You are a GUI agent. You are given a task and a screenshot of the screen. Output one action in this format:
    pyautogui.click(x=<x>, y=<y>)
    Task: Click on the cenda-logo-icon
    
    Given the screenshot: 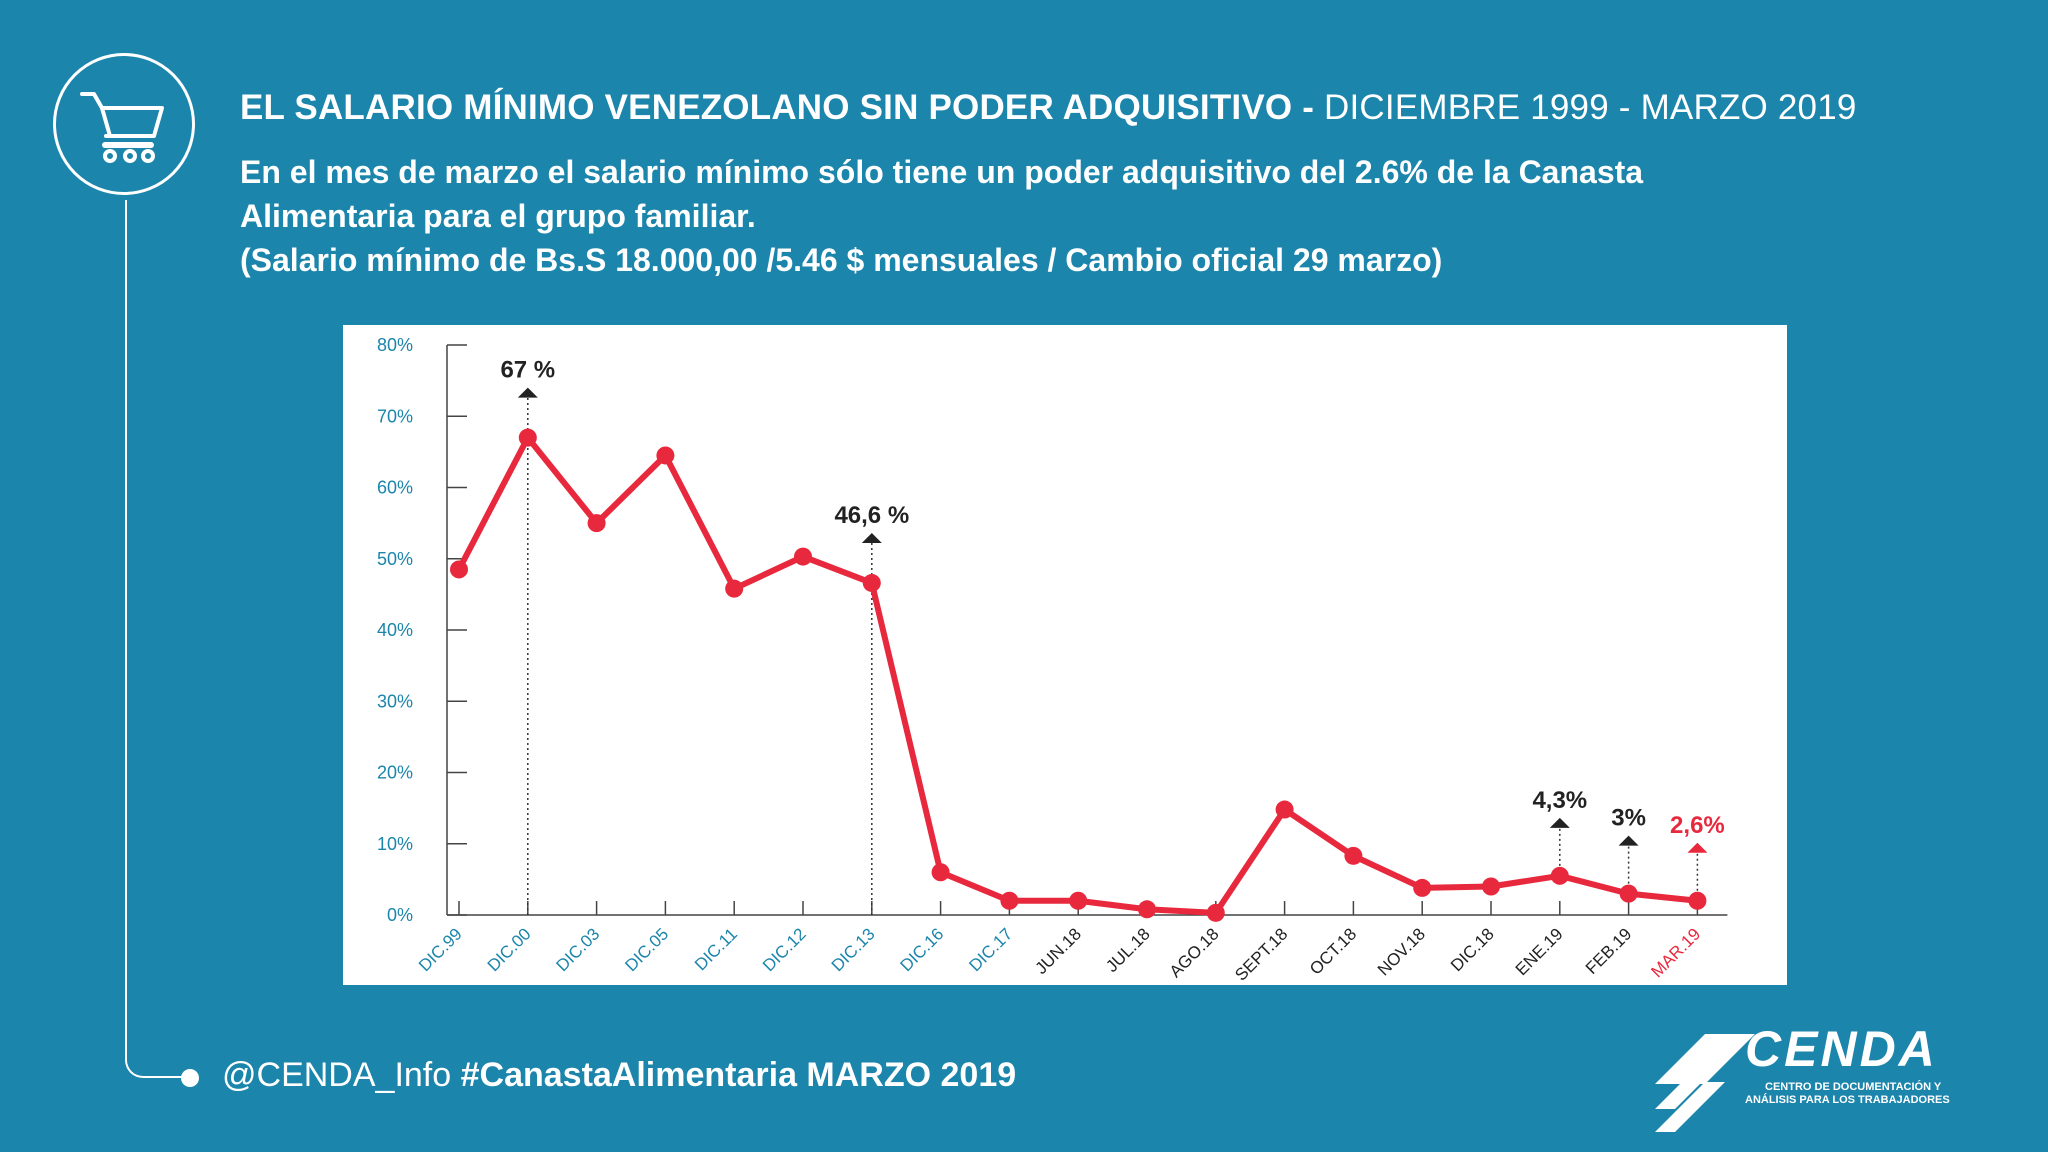 What is the action you would take?
    pyautogui.click(x=1705, y=1083)
    